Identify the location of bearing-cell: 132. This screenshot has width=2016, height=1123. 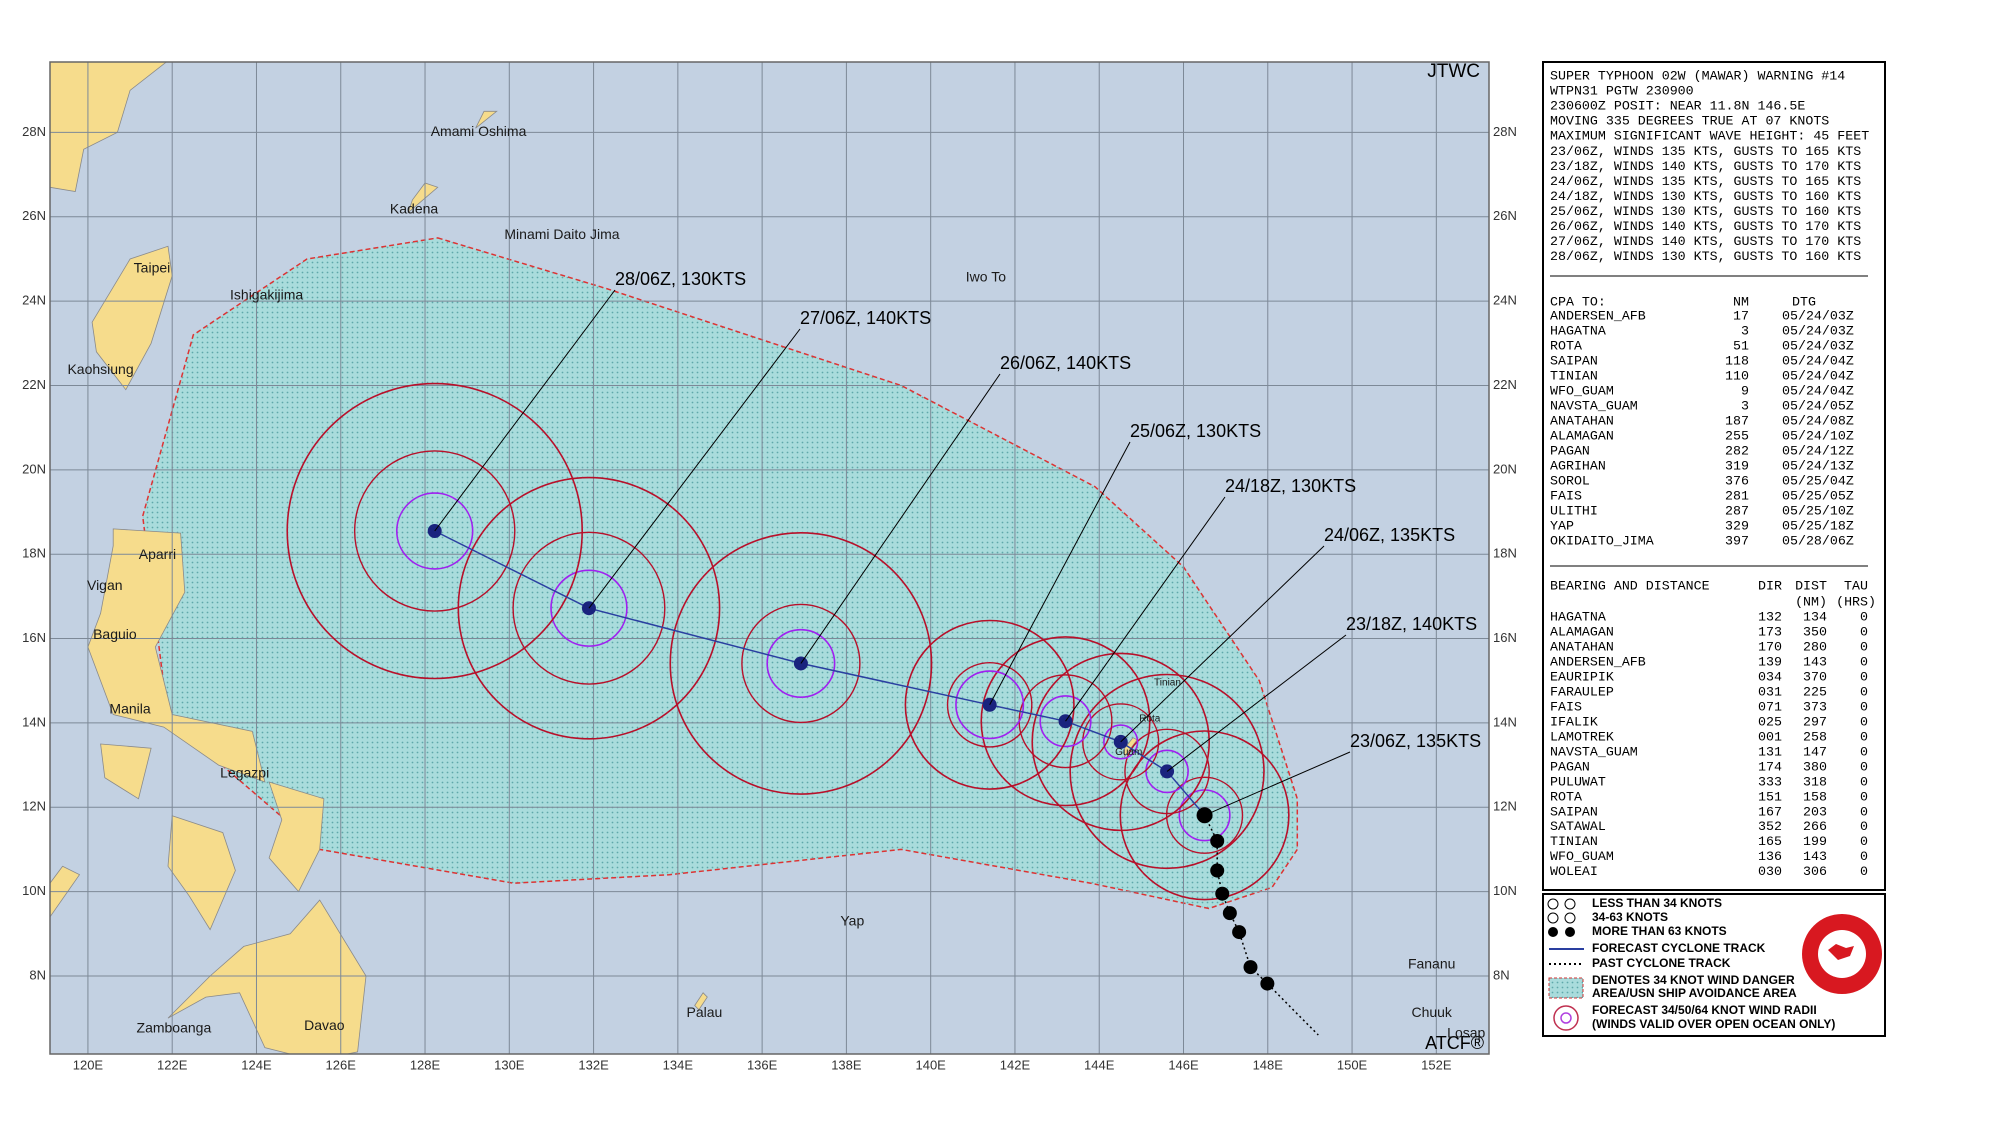
(1770, 617).